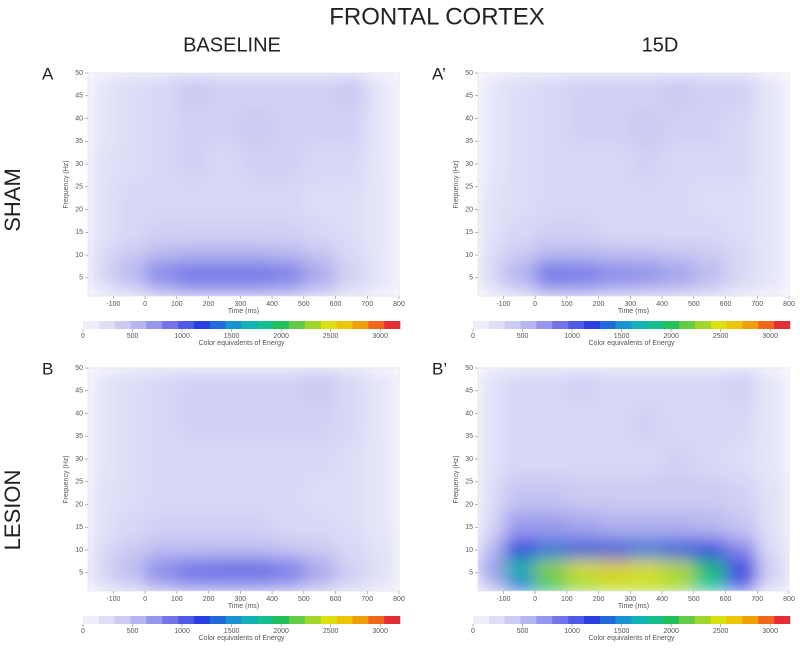 The height and width of the screenshot is (653, 800). Describe the element at coordinates (47, 368) in the screenshot. I see `panel-label: B` at that location.